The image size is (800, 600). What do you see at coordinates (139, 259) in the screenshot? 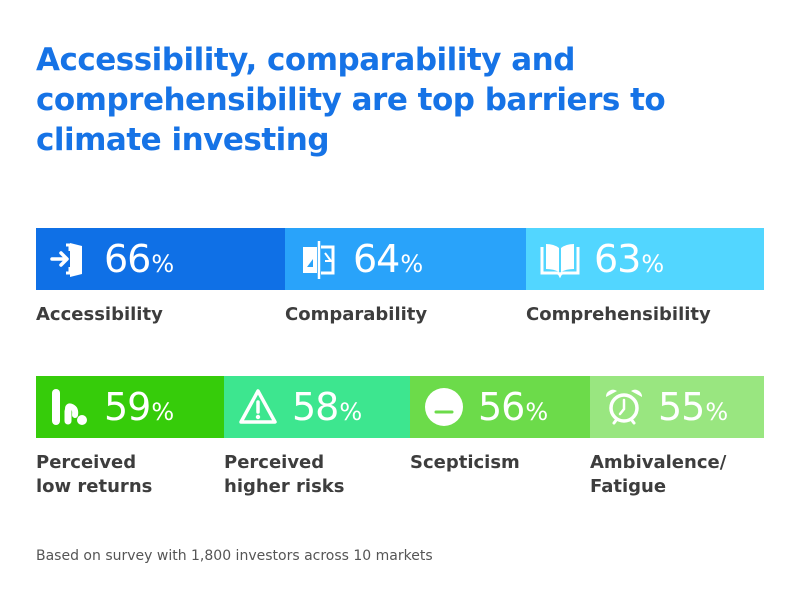
I see `value-label: 66%` at bounding box center [139, 259].